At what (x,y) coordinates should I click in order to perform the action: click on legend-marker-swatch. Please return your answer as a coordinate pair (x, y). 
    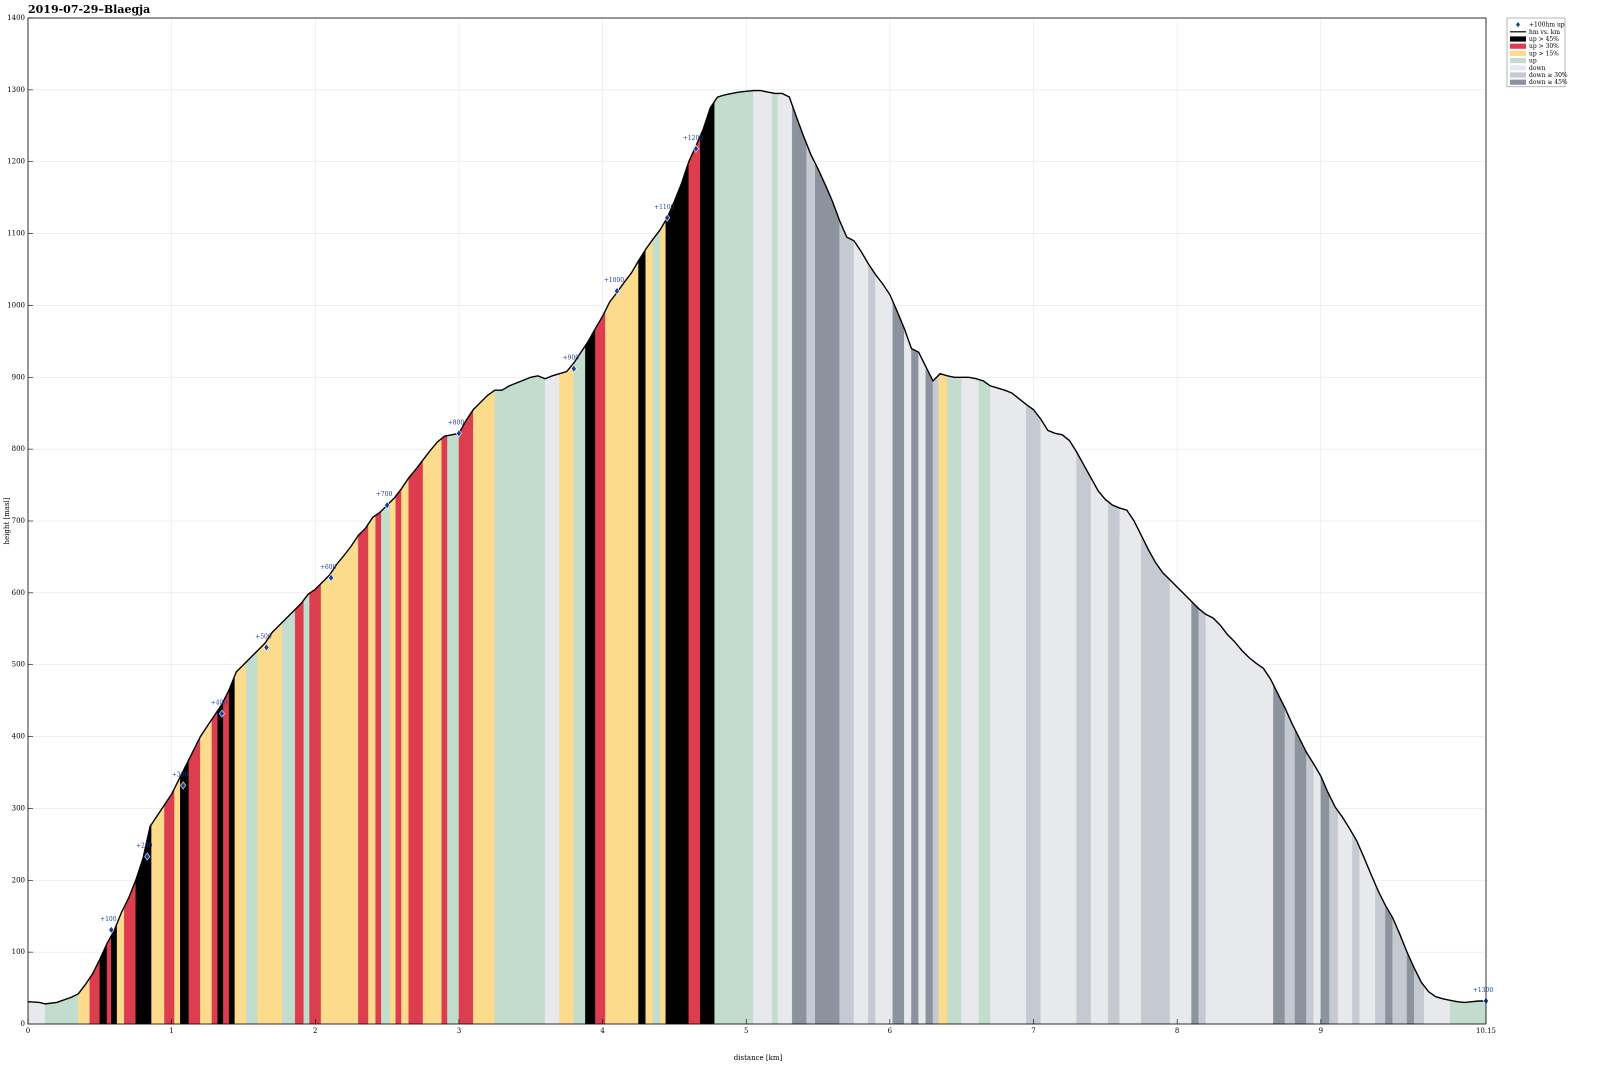
    Looking at the image, I should click on (1518, 25).